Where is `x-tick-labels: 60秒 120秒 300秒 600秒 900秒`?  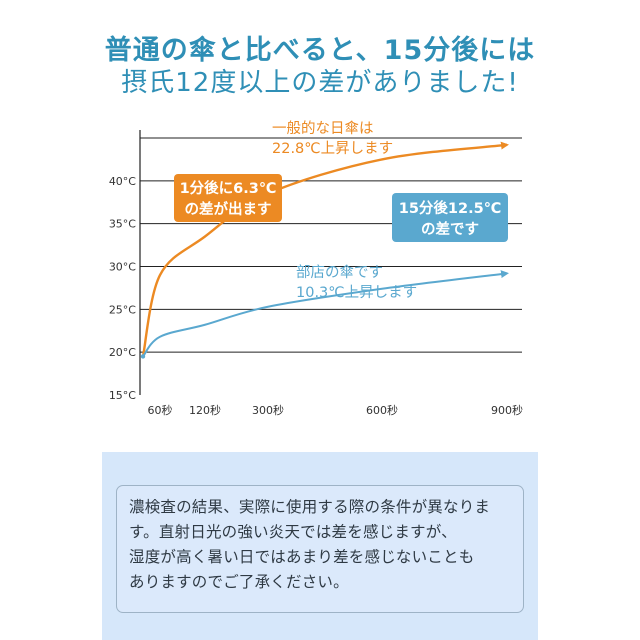 x-tick-labels: 60秒 120秒 300秒 600秒 900秒 is located at coordinates (336, 410).